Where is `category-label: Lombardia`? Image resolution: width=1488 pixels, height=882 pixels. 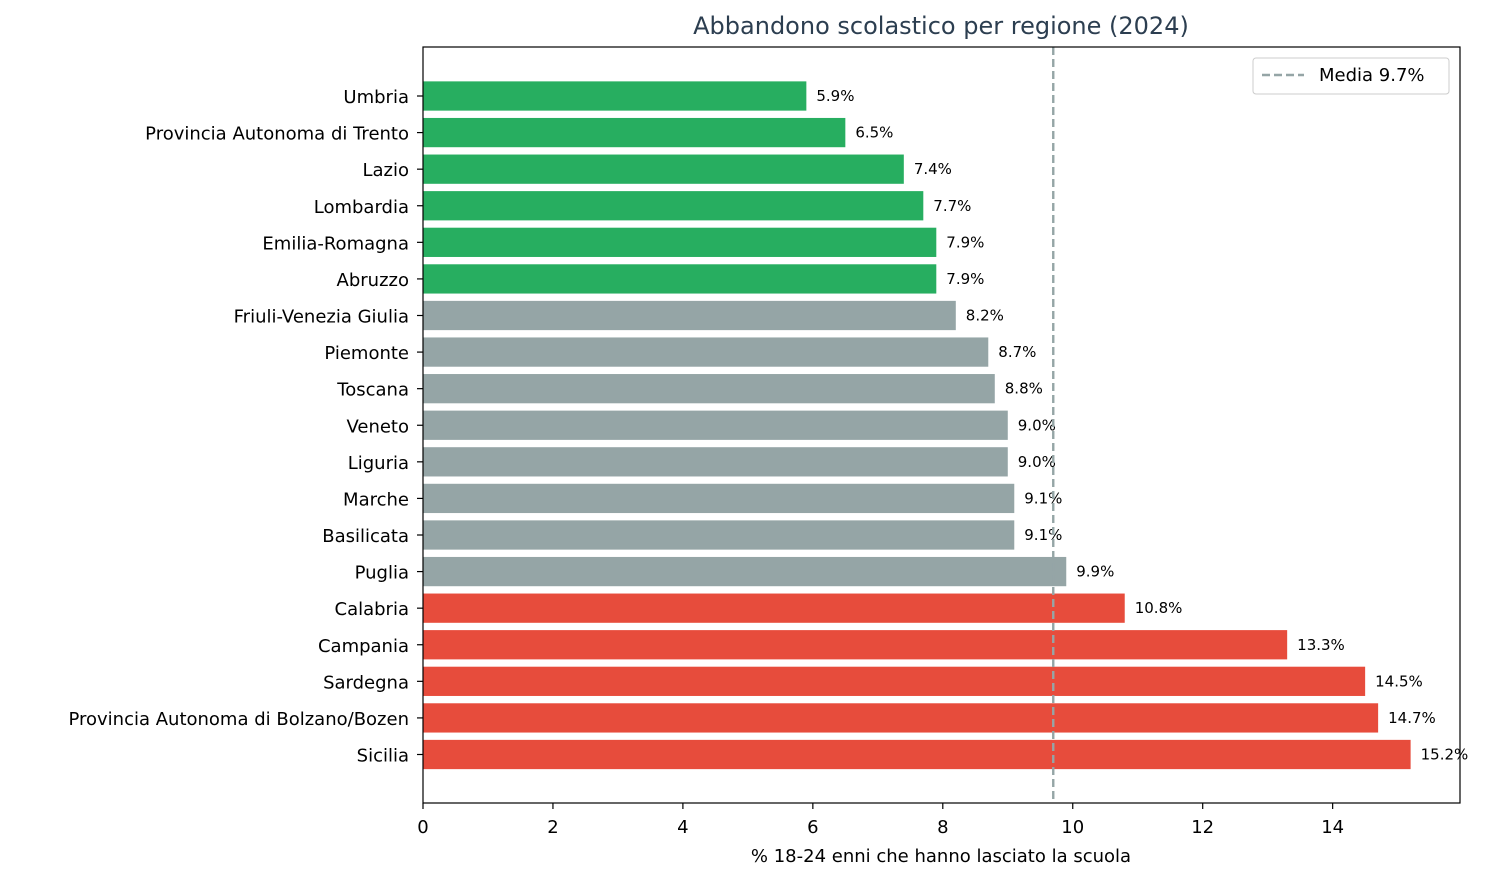
category-label: Lombardia is located at coordinates (361, 207).